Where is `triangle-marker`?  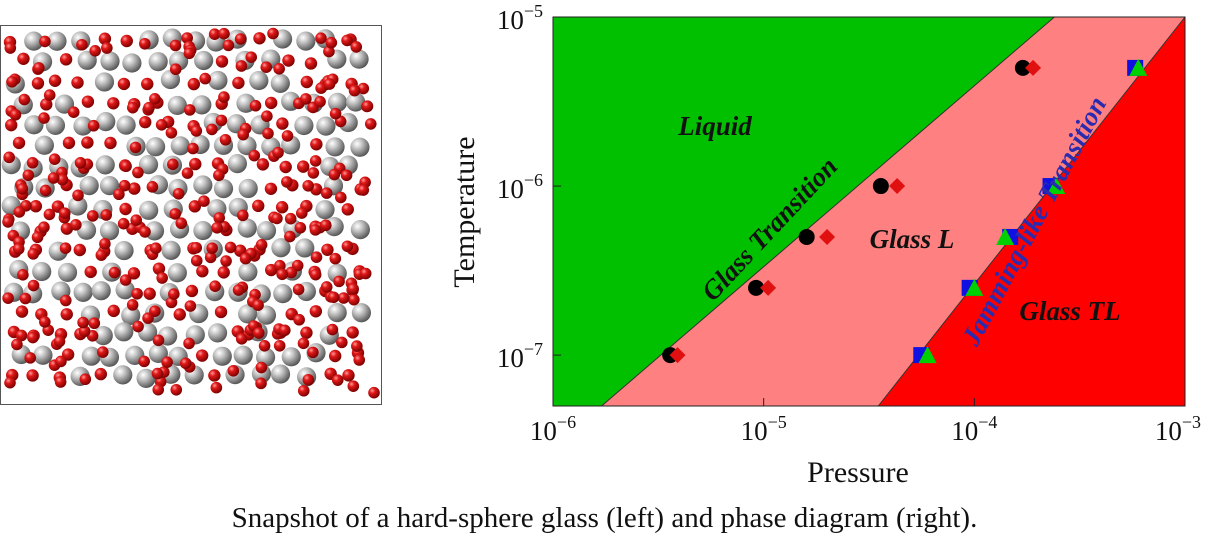
triangle-marker is located at coordinates (1056, 186).